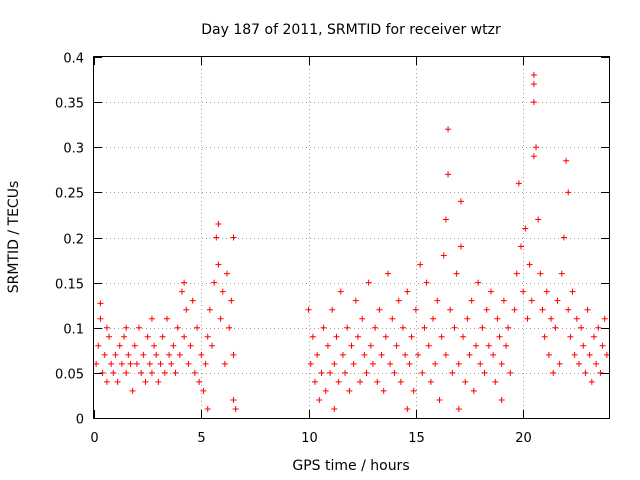 This screenshot has height=480, width=640. I want to click on x-tick-label: 15, so click(416, 438).